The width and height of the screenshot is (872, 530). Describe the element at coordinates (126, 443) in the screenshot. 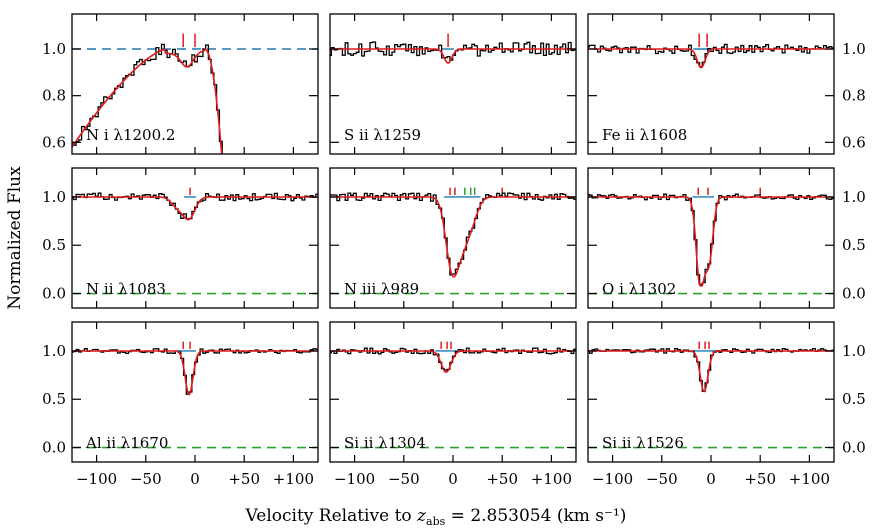

I see `ion-label: Al ii λ1670` at that location.